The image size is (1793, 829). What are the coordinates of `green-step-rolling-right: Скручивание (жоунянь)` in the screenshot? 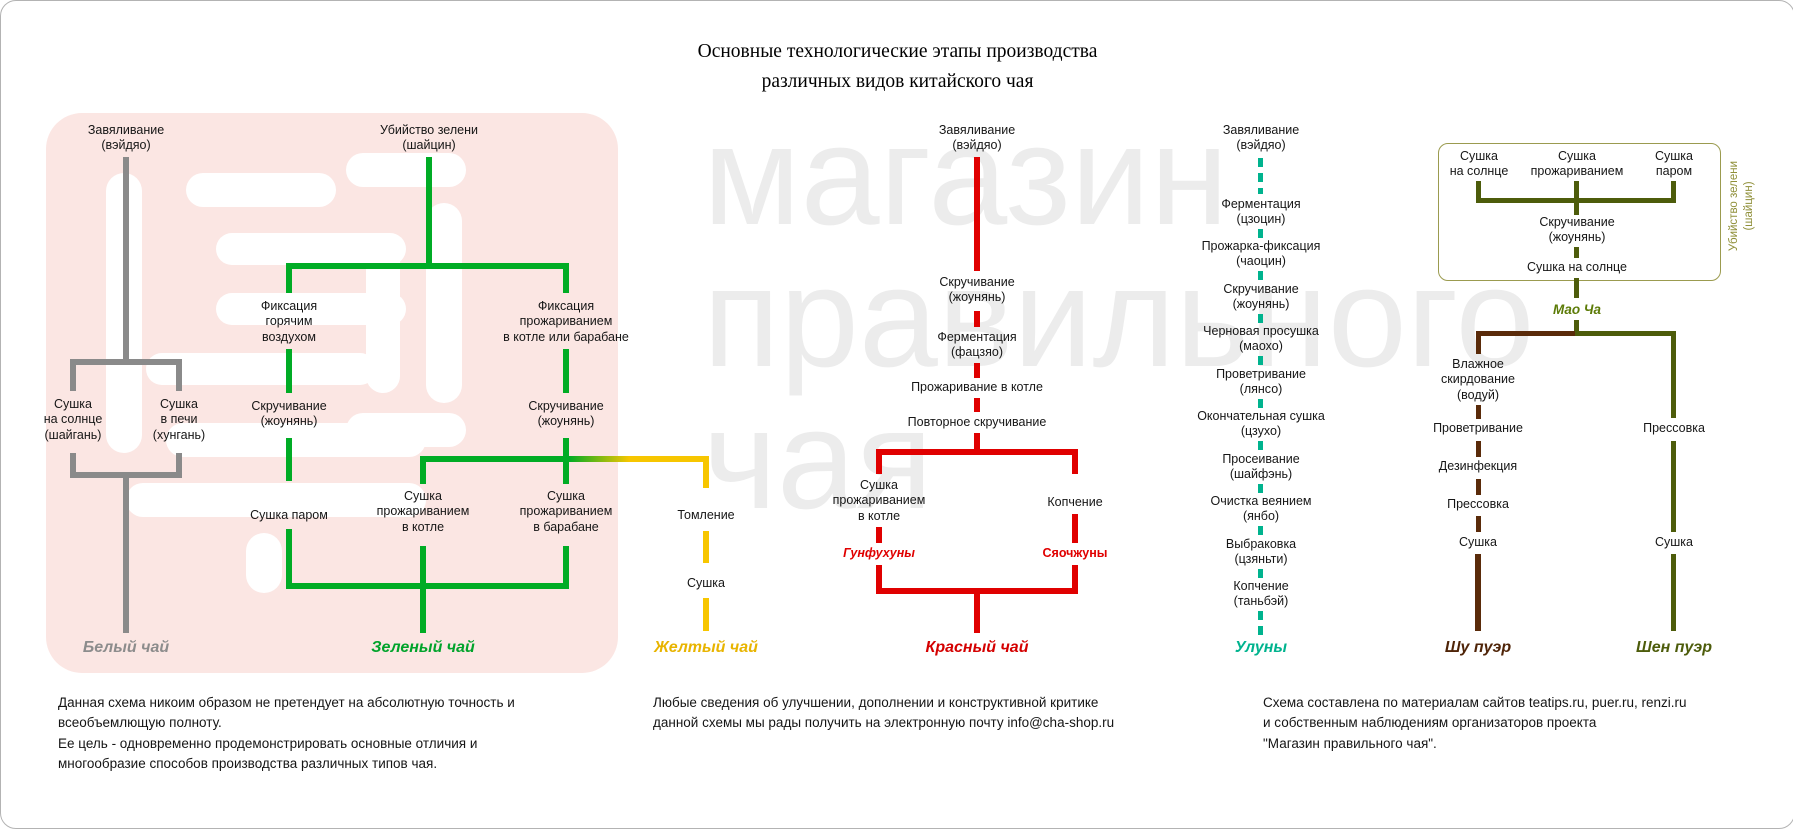 It's located at (566, 414).